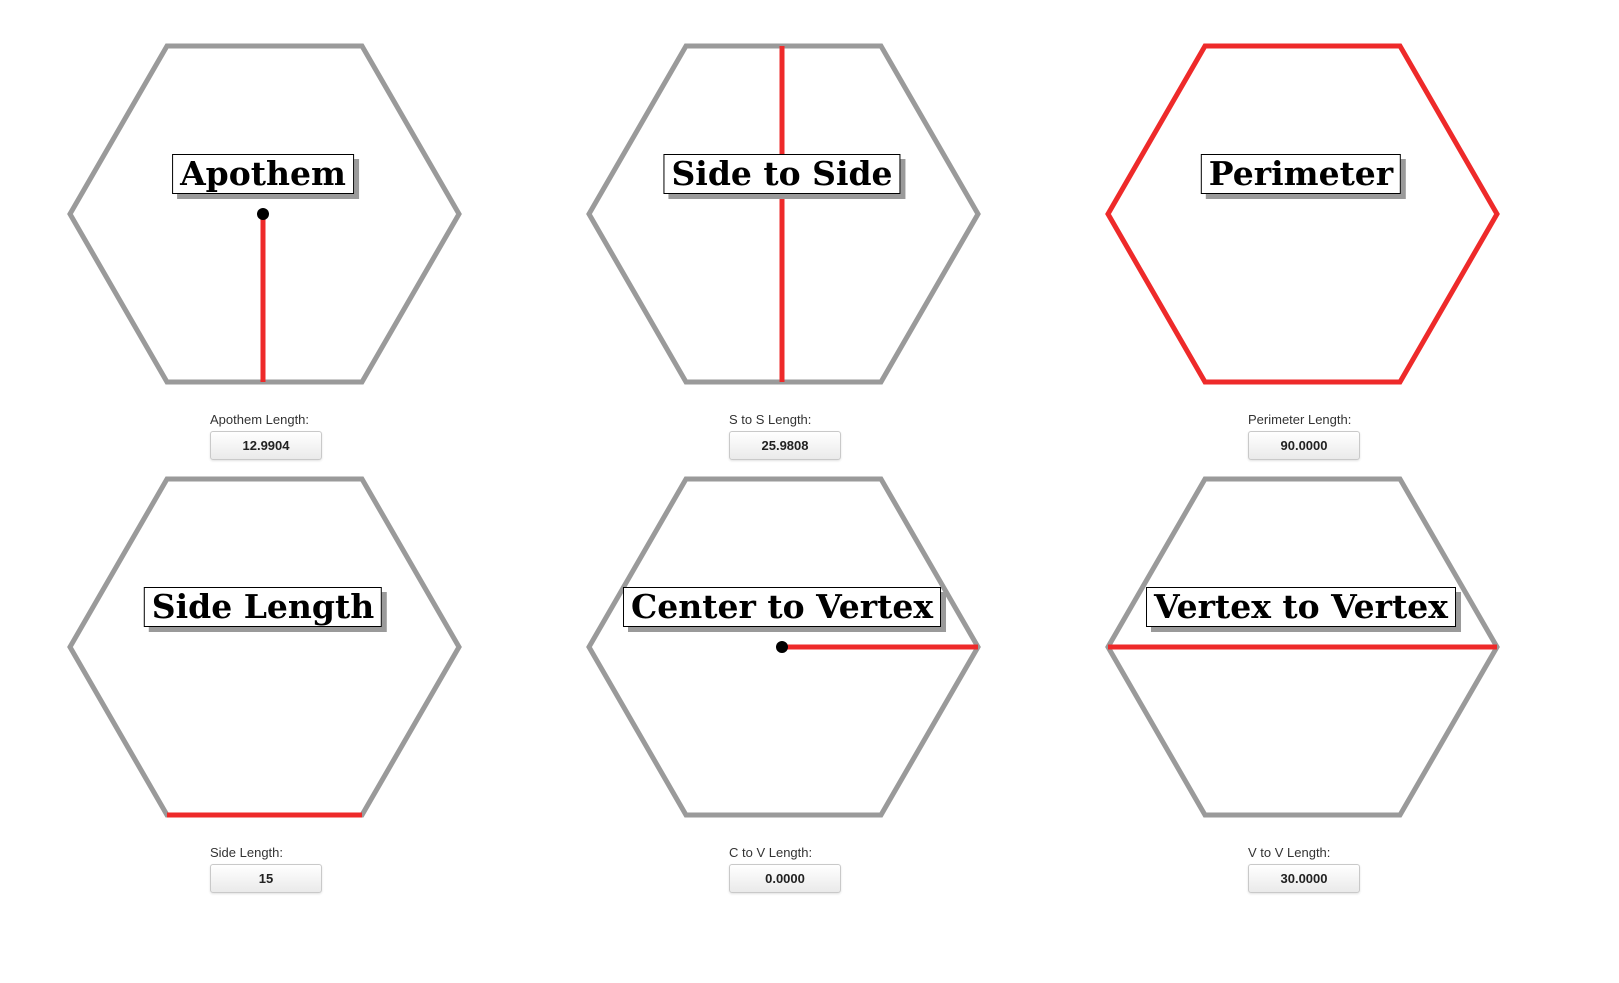  I want to click on hexagon-outline-highlighted, so click(1302, 214).